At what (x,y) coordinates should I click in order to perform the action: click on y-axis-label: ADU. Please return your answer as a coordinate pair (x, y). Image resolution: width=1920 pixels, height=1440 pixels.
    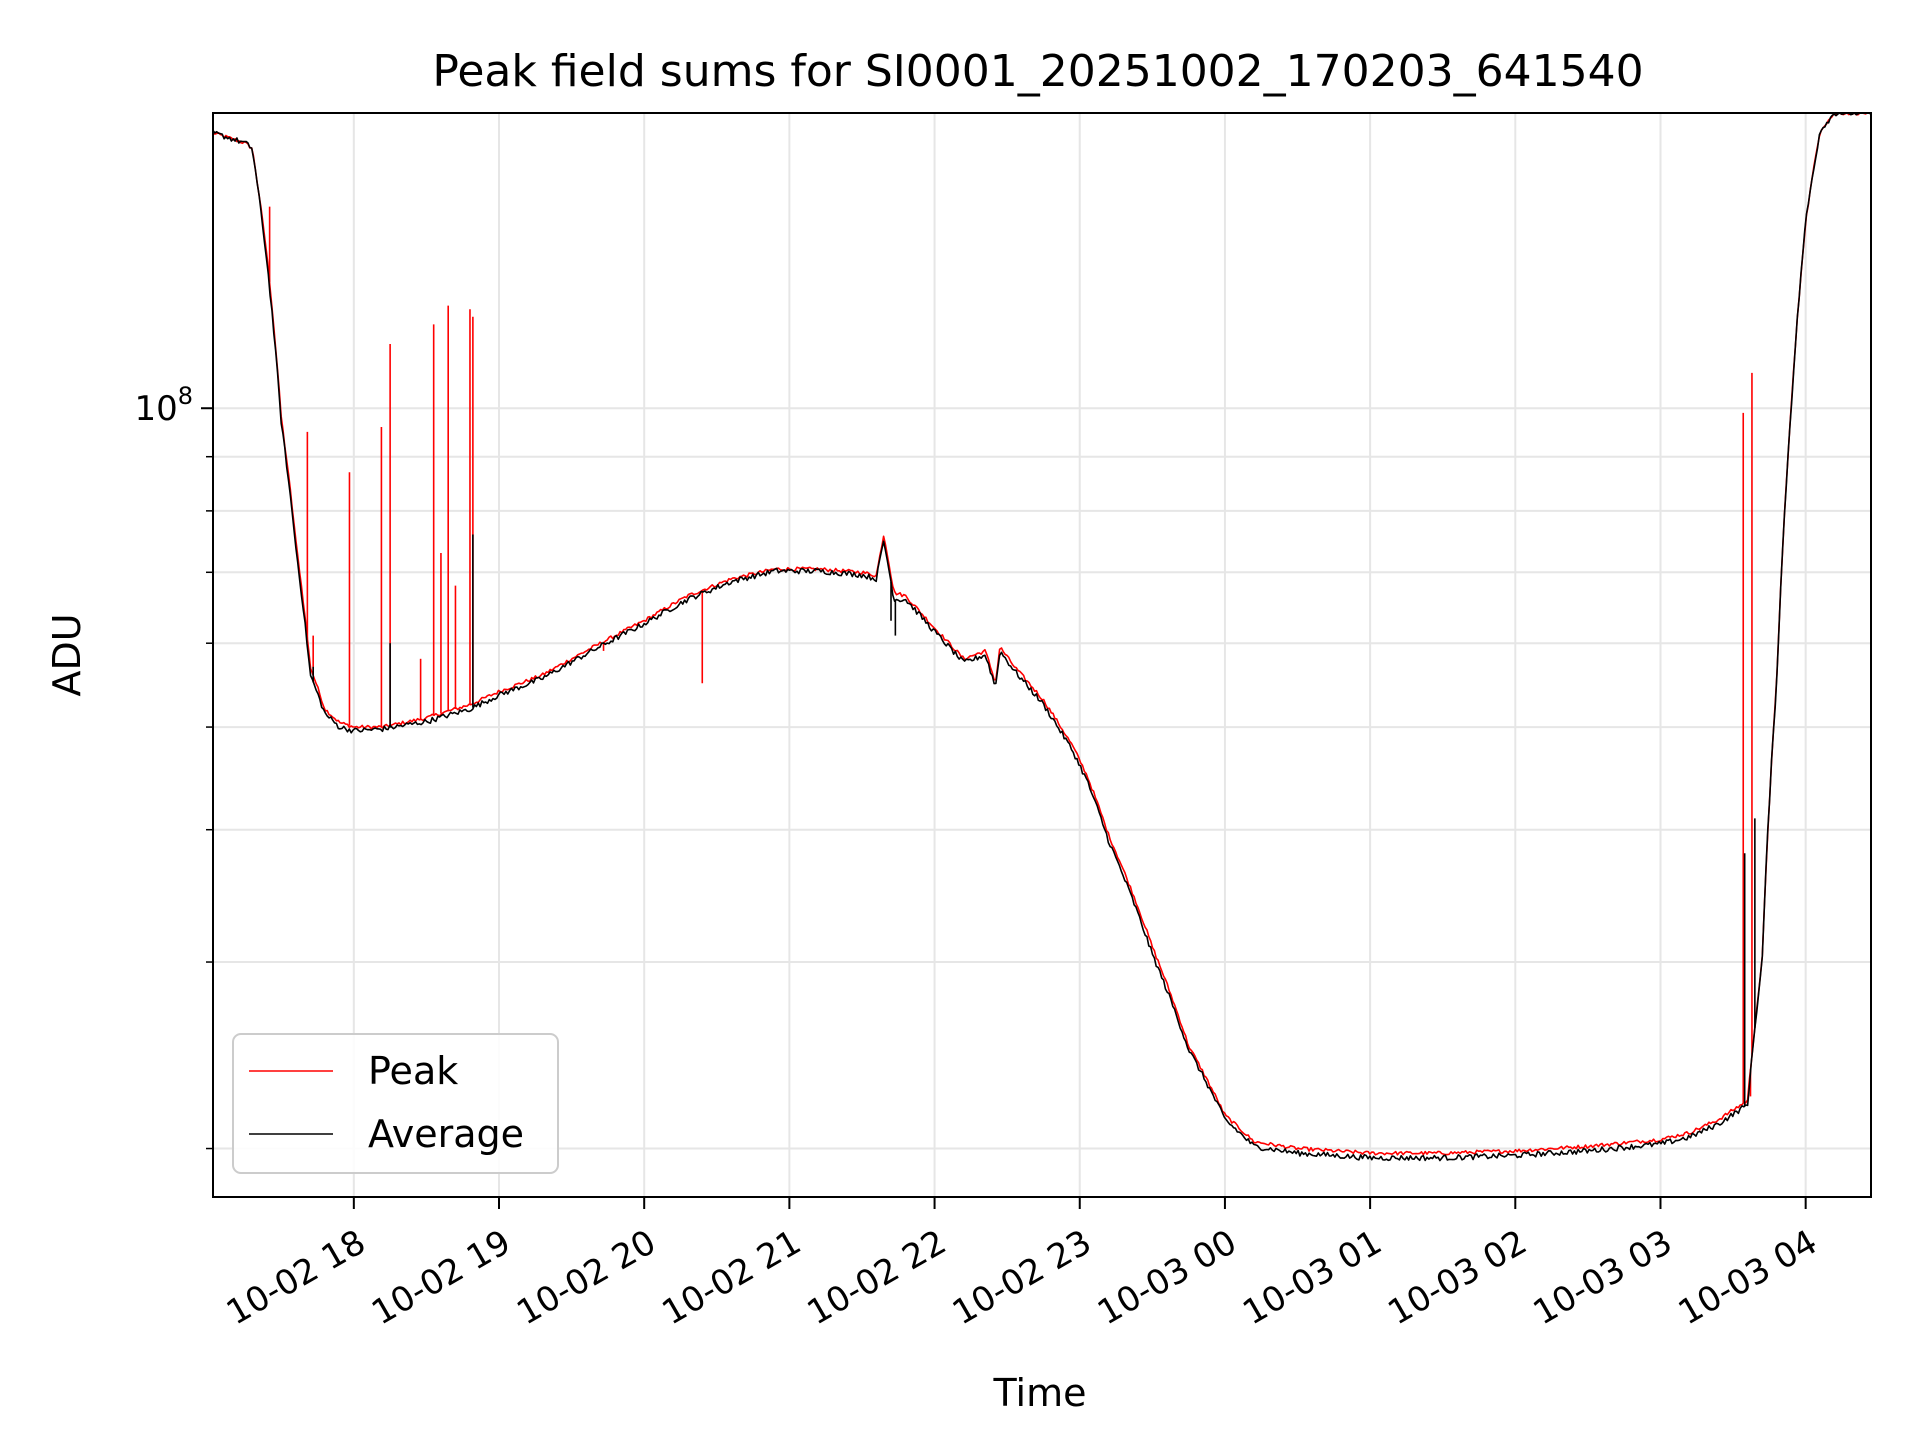
    Looking at the image, I should click on (67, 654).